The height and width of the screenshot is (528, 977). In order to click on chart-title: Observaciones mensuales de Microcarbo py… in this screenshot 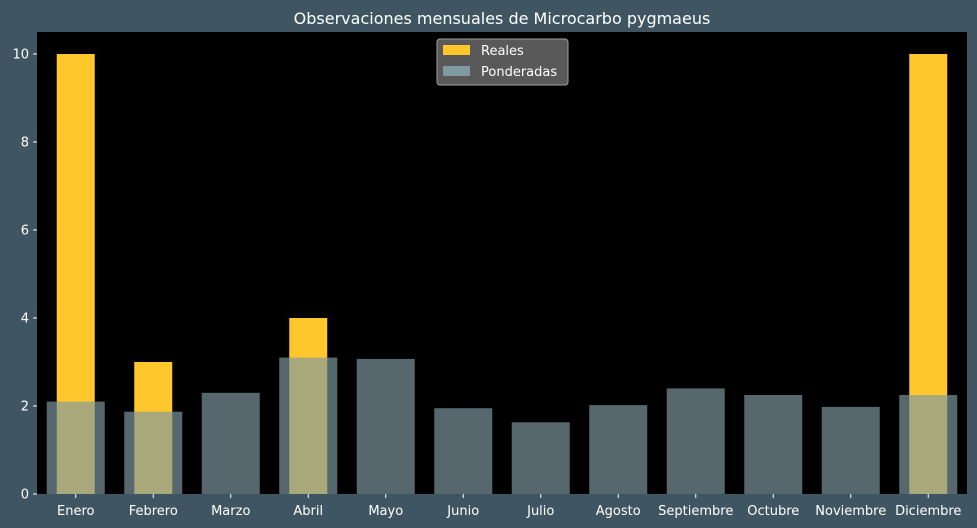, I will do `click(502, 18)`.